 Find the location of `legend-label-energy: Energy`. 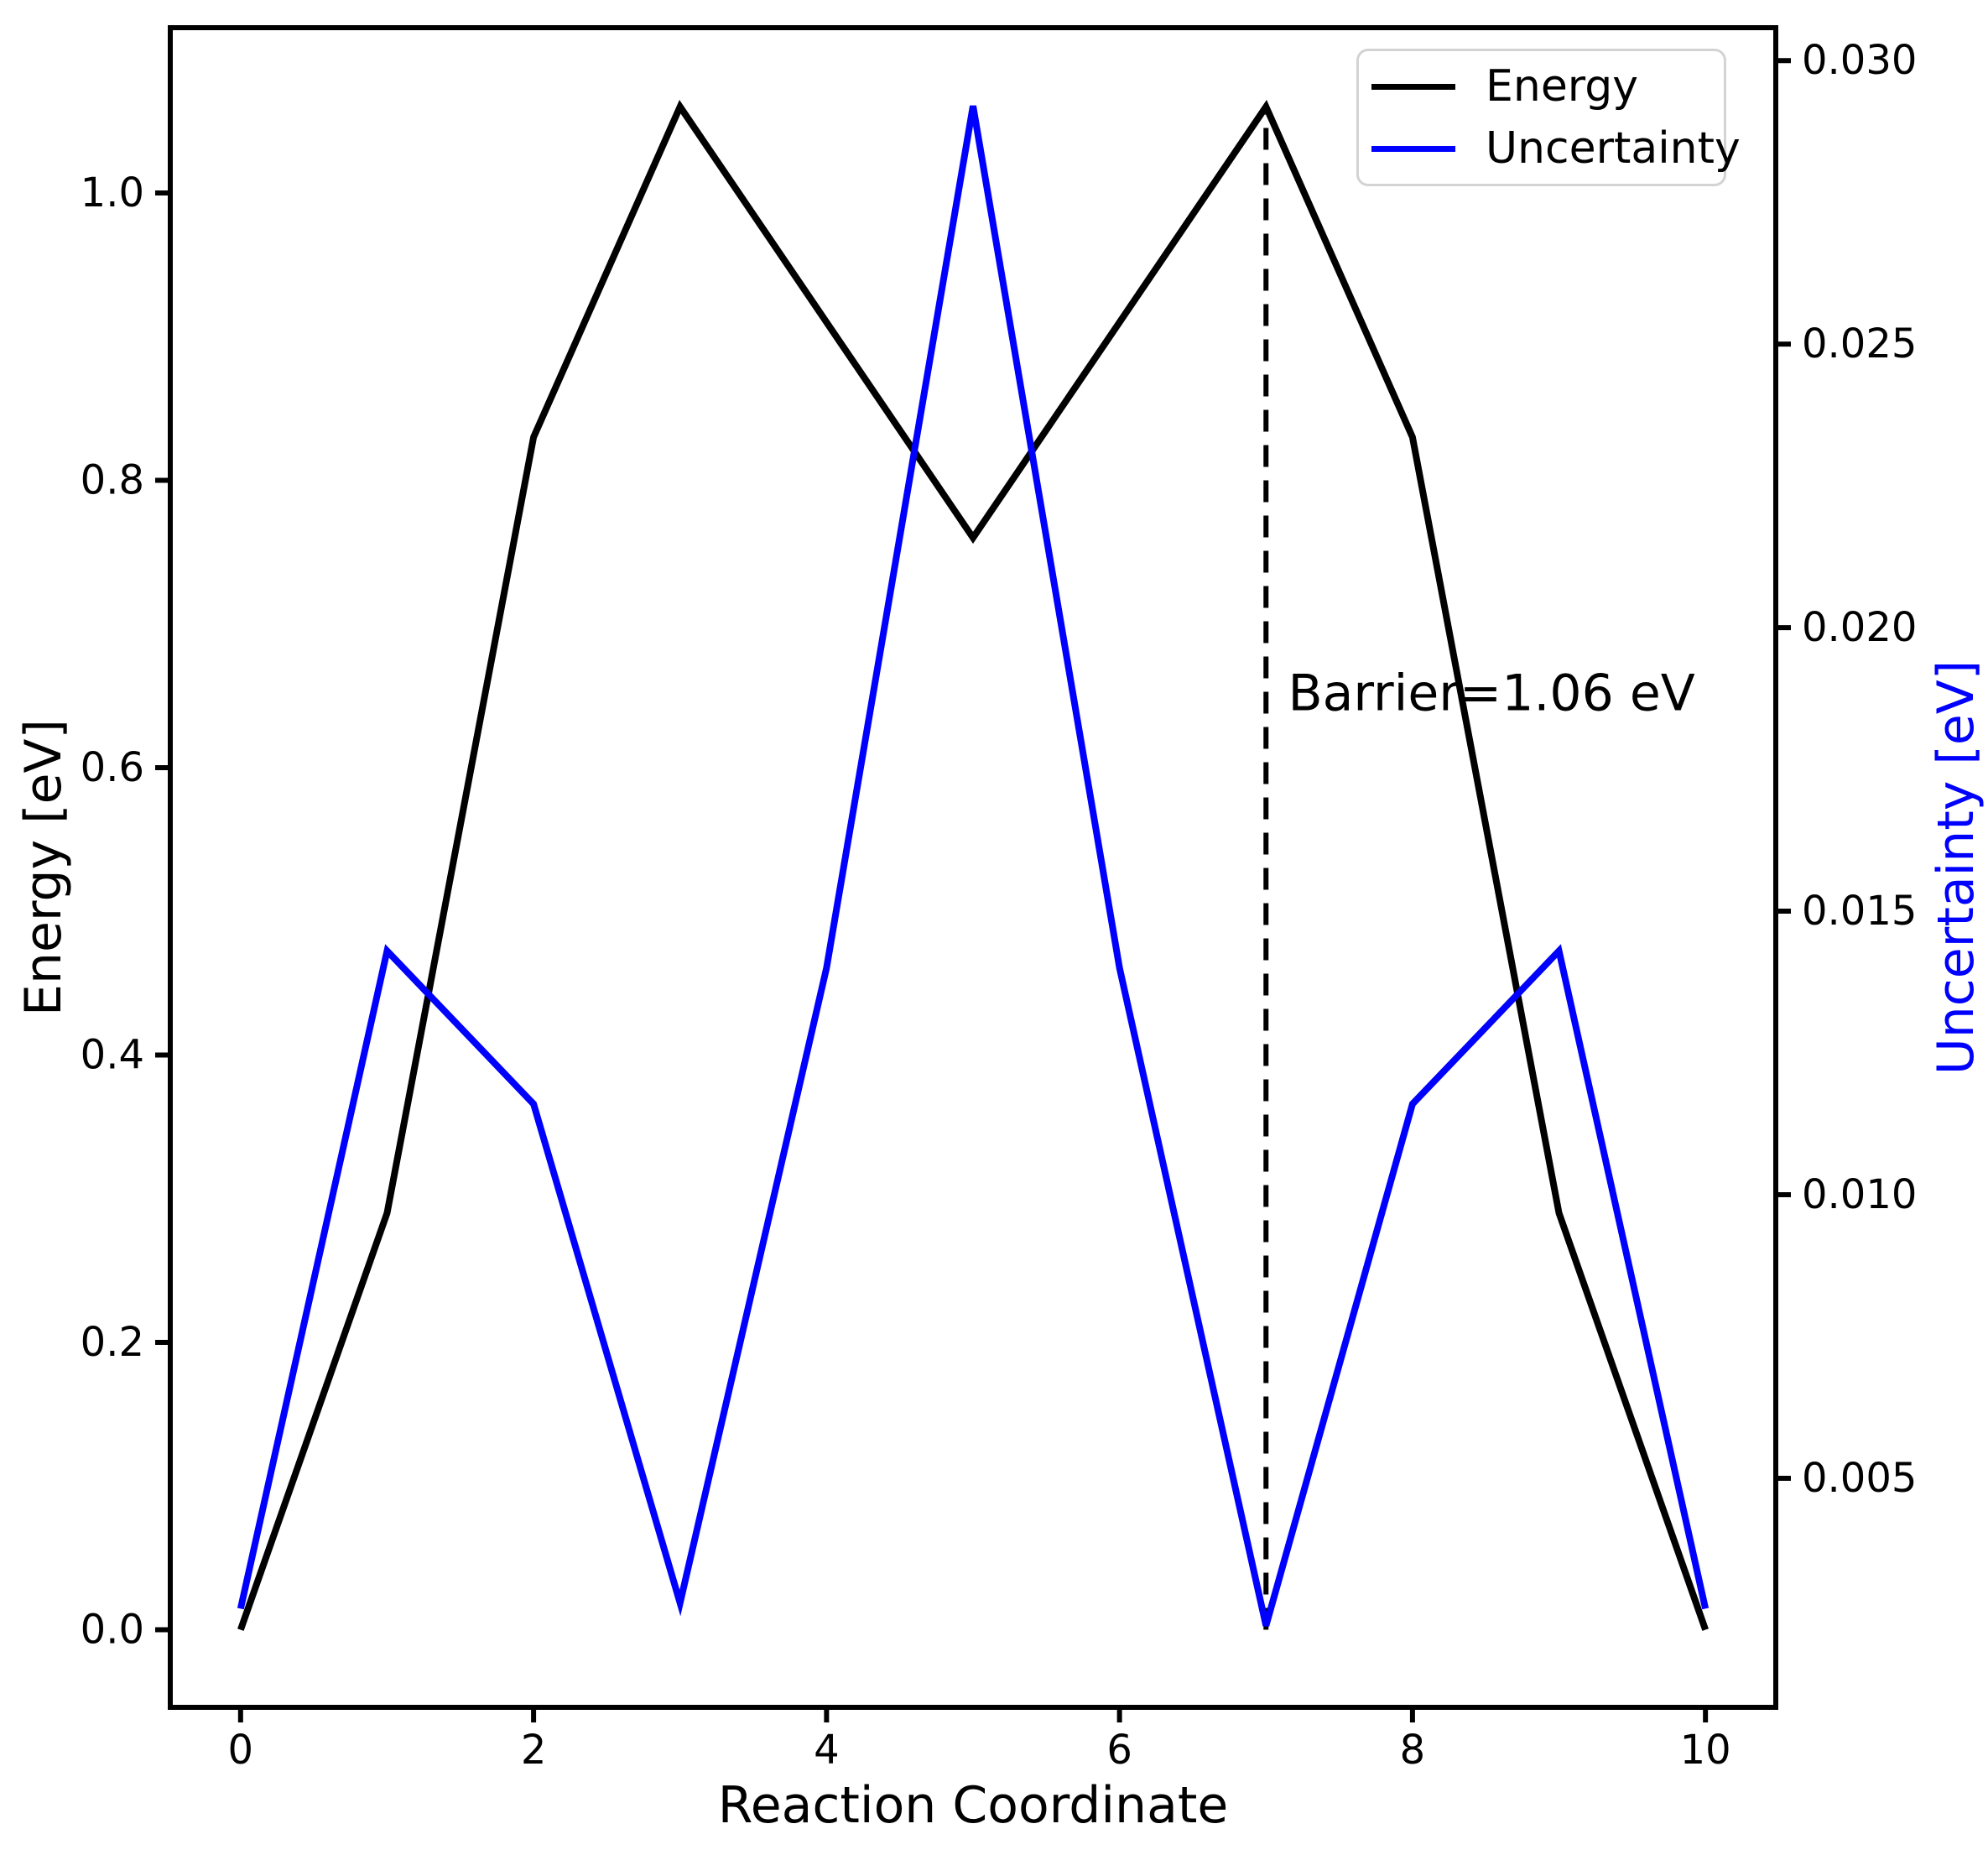

legend-label-energy: Energy is located at coordinates (1563, 86).